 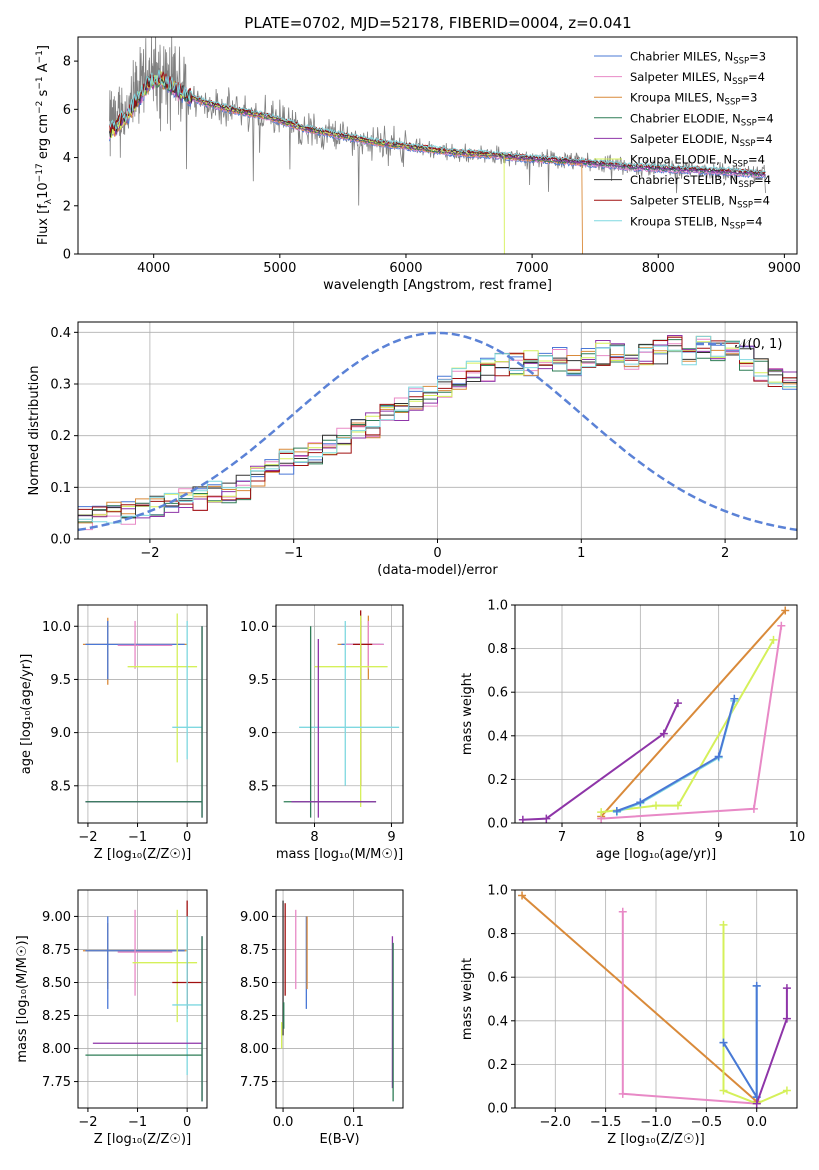 What do you see at coordinates (656, 1122) in the screenshot?
I see `x-tick-label: −1.0` at bounding box center [656, 1122].